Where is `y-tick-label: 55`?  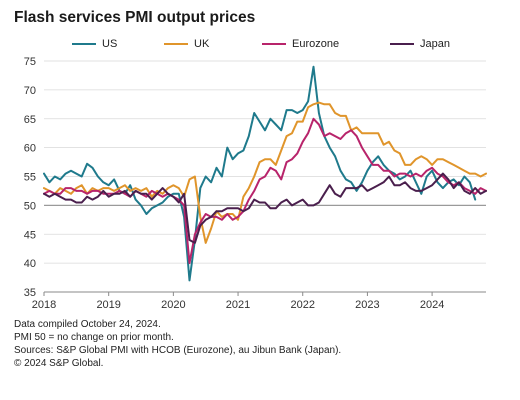 y-tick-label: 55 is located at coordinates (30, 178).